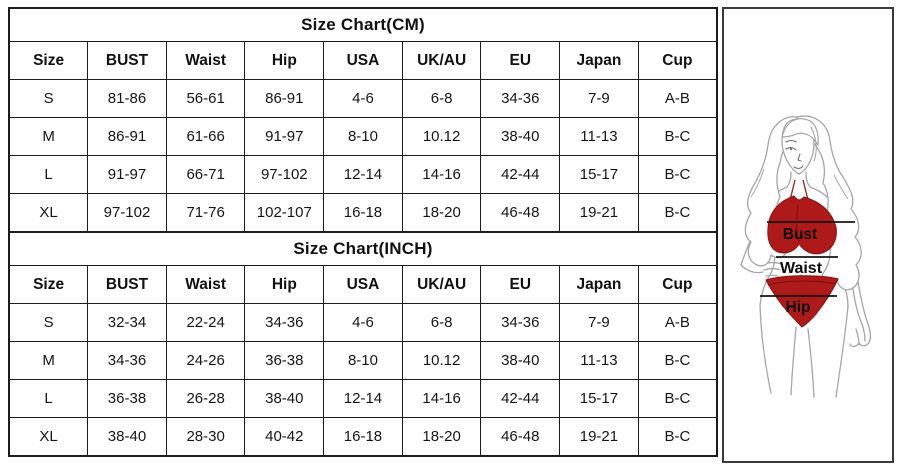 Image resolution: width=900 pixels, height=475 pixels. What do you see at coordinates (205, 174) in the screenshot?
I see `cell-waist: 66-71` at bounding box center [205, 174].